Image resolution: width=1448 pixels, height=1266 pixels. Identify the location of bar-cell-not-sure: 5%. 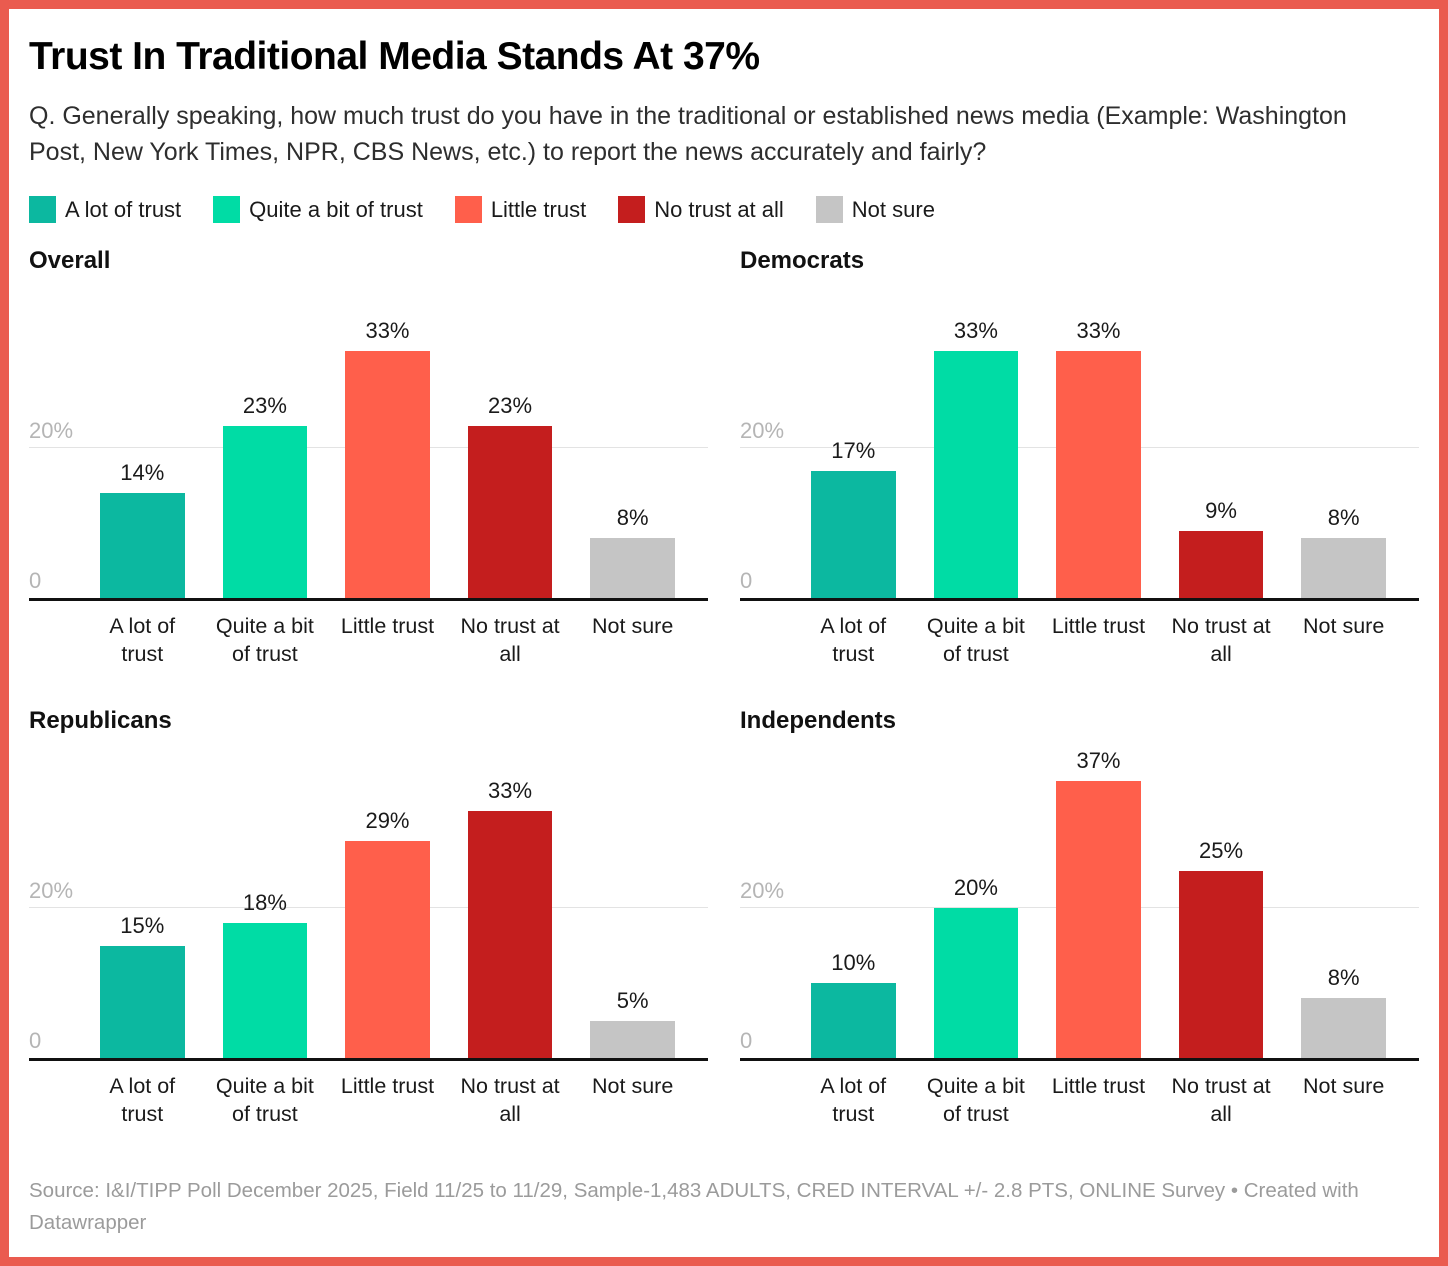
(632, 1022).